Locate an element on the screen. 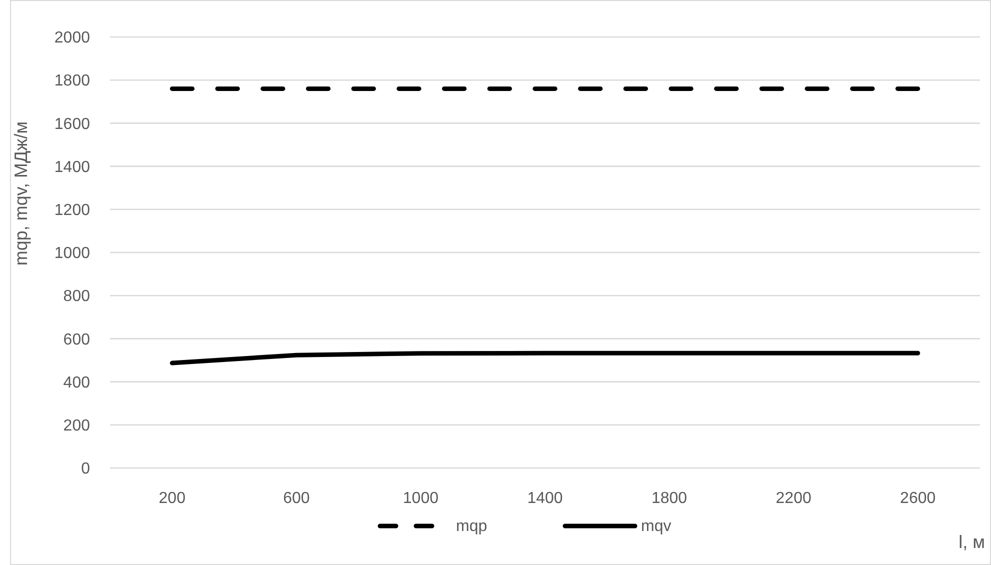  y-tick-label: 200 is located at coordinates (76, 426).